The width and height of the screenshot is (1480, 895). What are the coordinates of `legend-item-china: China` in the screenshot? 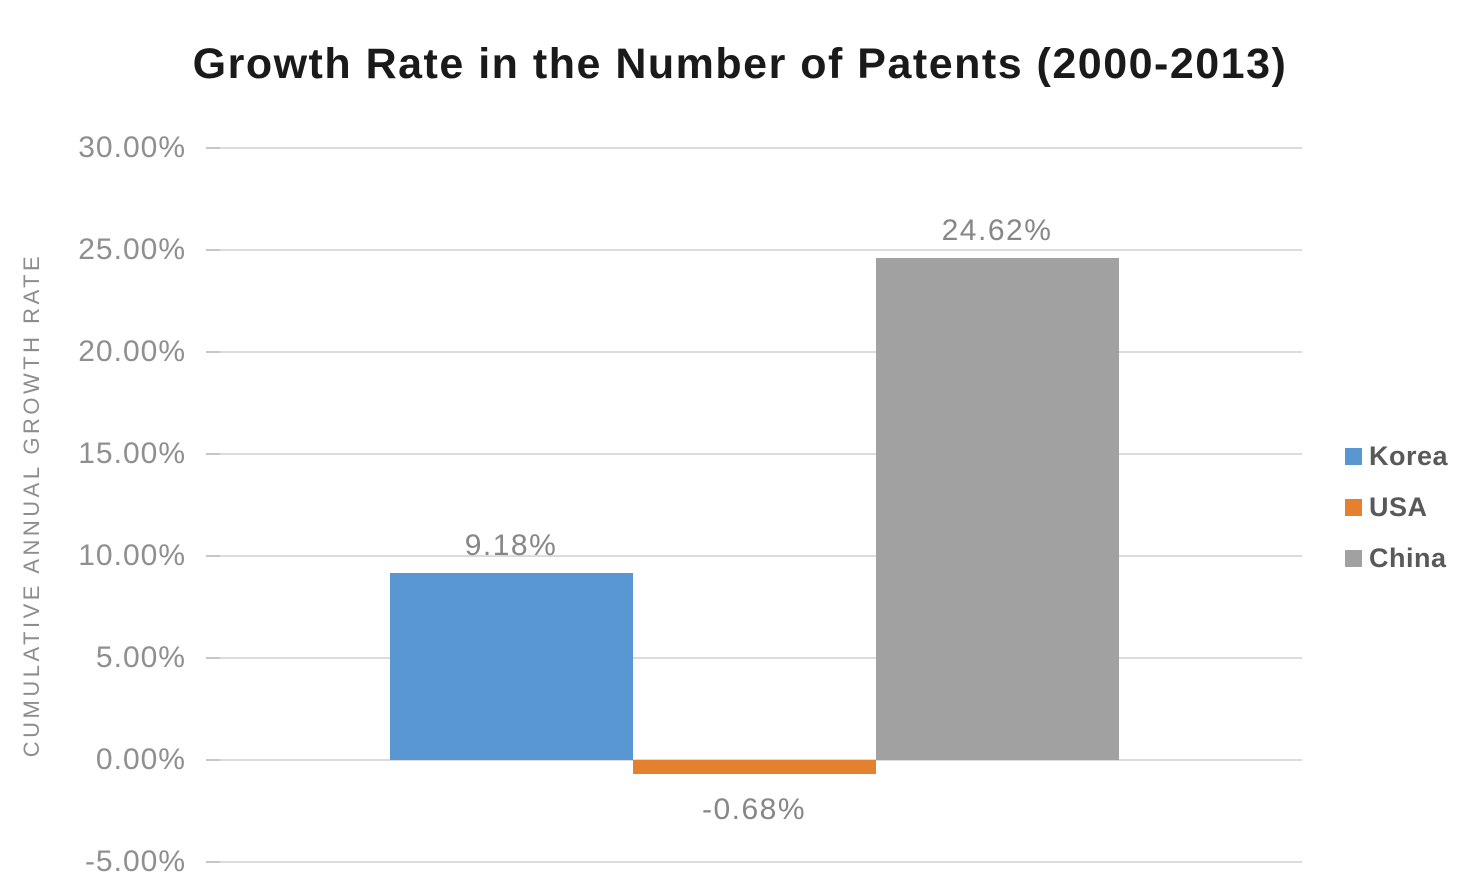 It's located at (1396, 557).